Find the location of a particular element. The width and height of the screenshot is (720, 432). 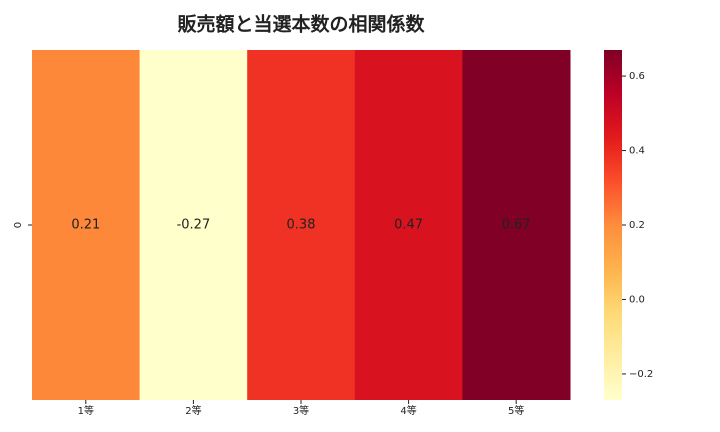

cell-label: 0.67 is located at coordinates (516, 225).